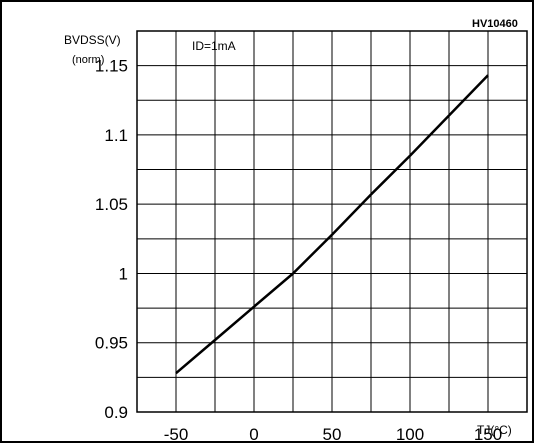  I want to click on x-tick-label: 150, so click(488, 434).